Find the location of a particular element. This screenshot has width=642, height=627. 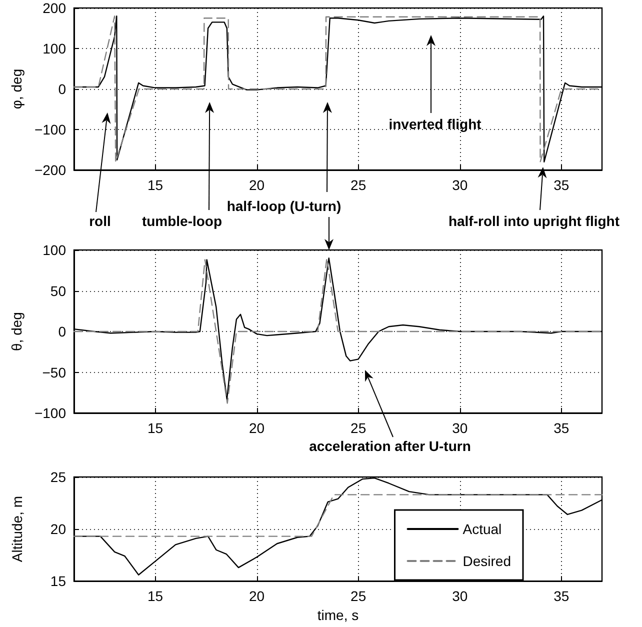

text: half-roll into upright flight is located at coordinates (534, 221).